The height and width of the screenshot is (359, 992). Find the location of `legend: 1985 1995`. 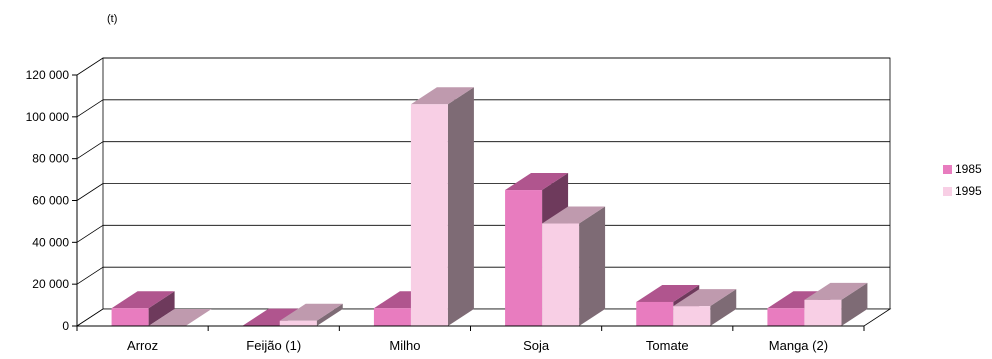

legend: 1985 1995 is located at coordinates (967, 180).